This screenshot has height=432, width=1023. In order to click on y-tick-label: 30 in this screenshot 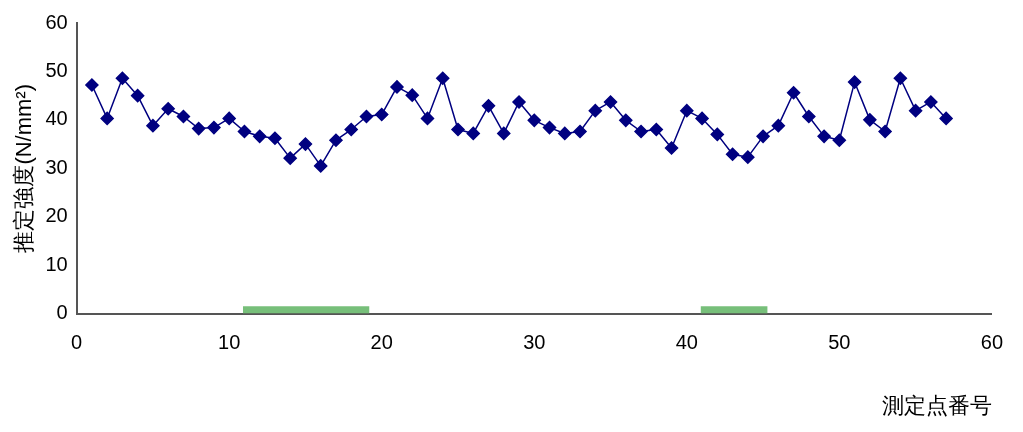, I will do `click(56, 166)`.